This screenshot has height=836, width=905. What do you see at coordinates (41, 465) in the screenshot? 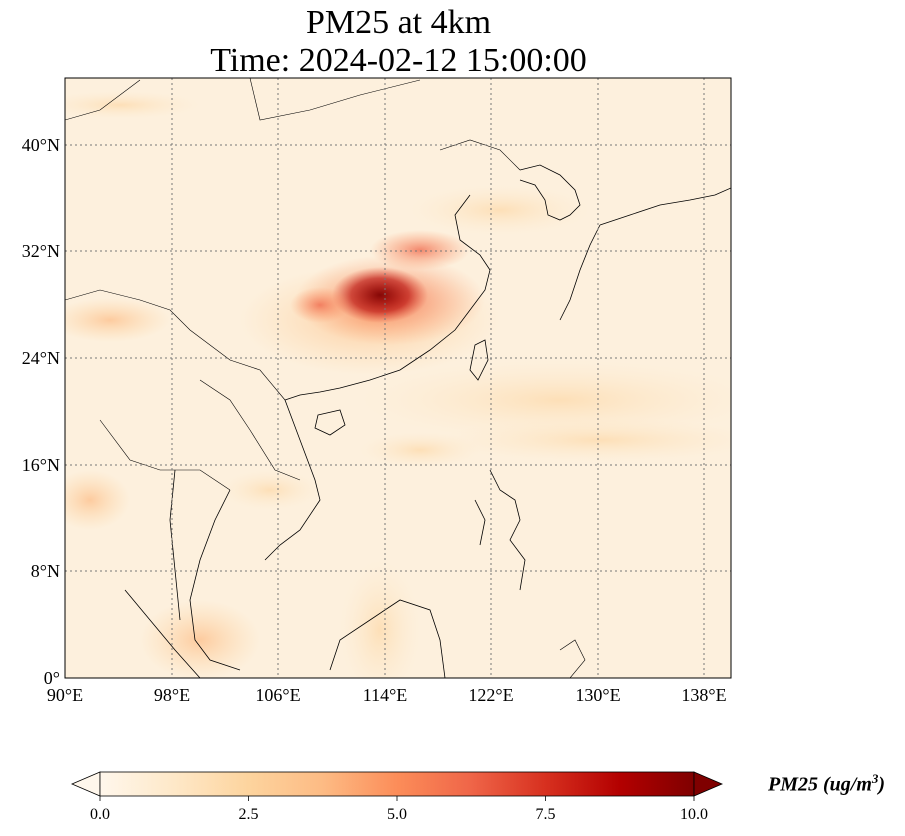
I see `lat-tick-label: 16°N` at bounding box center [41, 465].